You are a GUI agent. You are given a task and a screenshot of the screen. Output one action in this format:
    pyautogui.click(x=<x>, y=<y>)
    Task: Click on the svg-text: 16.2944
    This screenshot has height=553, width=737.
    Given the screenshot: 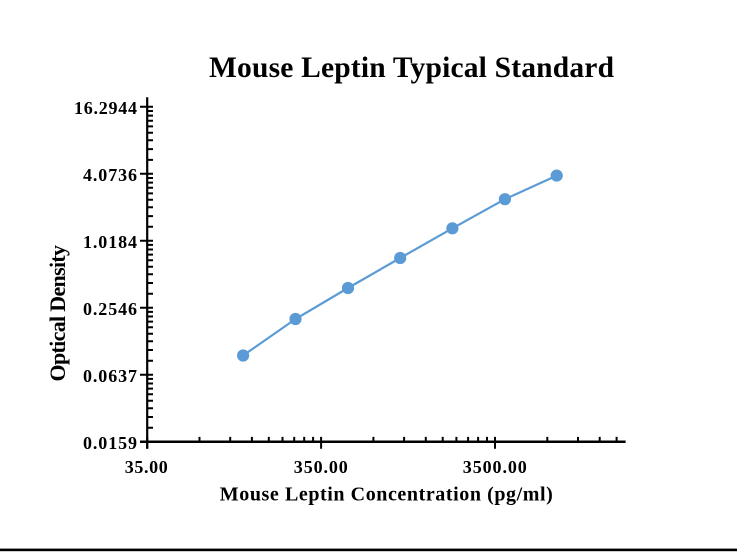 What is the action you would take?
    pyautogui.click(x=105, y=108)
    